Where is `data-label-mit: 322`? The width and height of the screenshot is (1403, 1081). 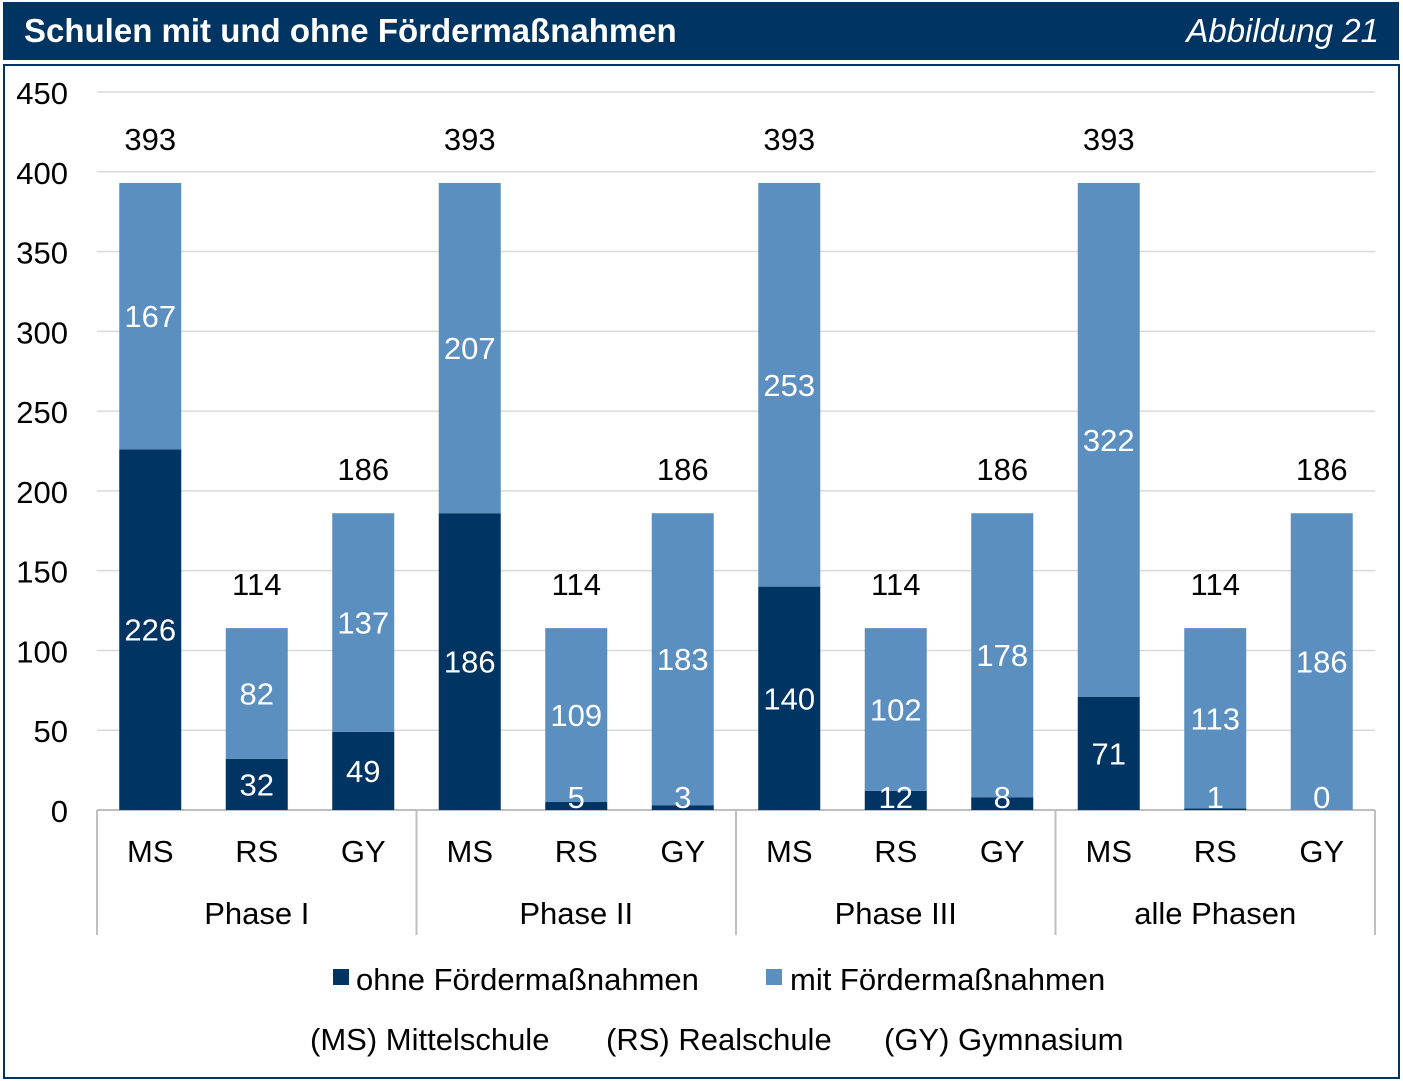
data-label-mit: 322 is located at coordinates (1109, 440).